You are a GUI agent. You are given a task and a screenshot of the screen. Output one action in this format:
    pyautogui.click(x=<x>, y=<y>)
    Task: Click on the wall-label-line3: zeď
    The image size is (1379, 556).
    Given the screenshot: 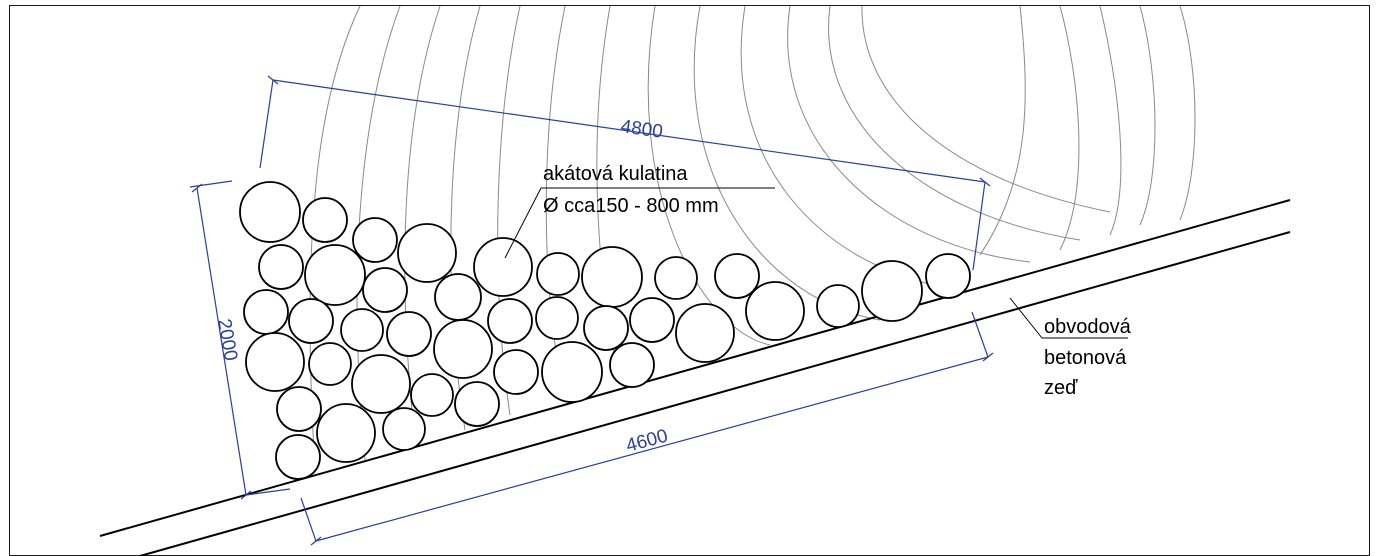 What is the action you would take?
    pyautogui.click(x=1061, y=388)
    